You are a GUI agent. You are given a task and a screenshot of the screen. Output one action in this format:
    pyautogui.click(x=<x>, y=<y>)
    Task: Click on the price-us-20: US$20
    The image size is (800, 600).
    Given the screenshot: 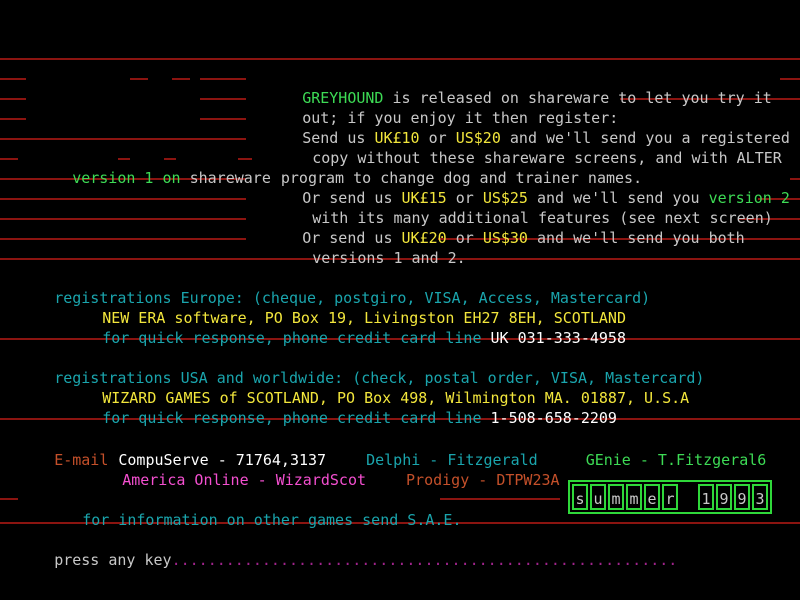 What is the action you would take?
    pyautogui.click(x=478, y=138)
    